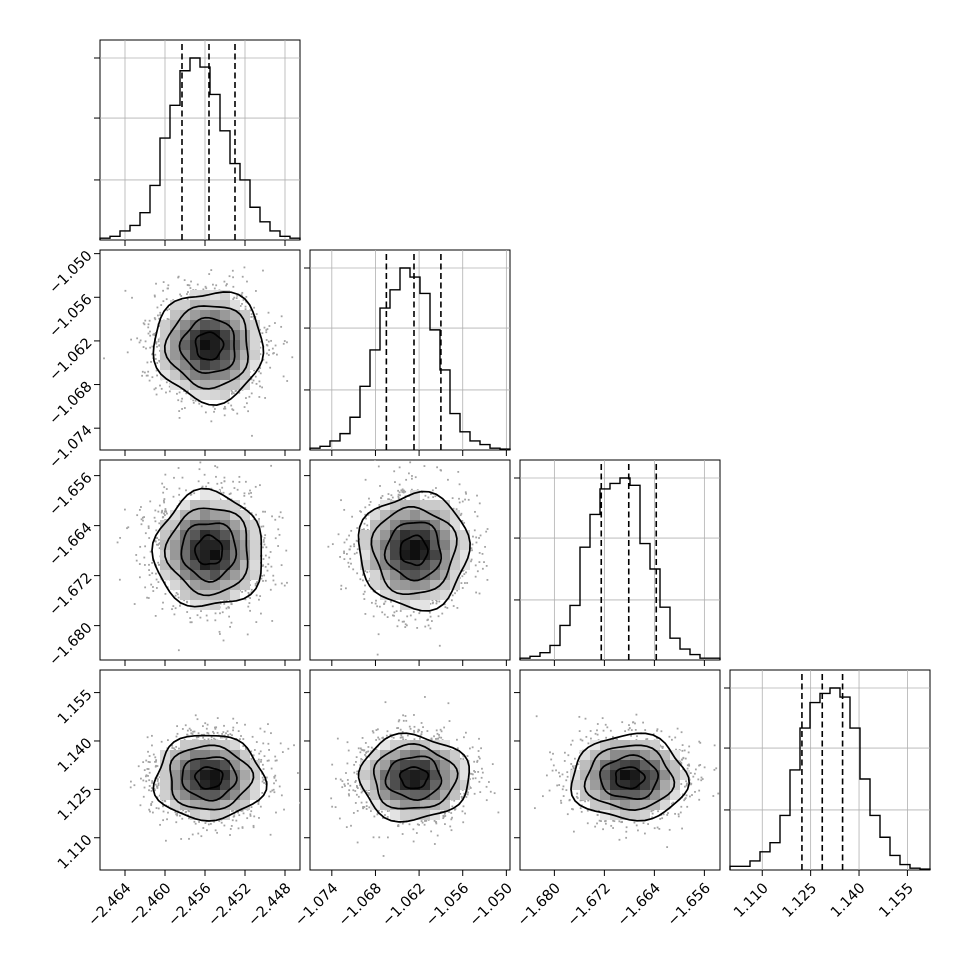 The height and width of the screenshot is (970, 970). I want to click on x-tick-label: 1.110, so click(751, 900).